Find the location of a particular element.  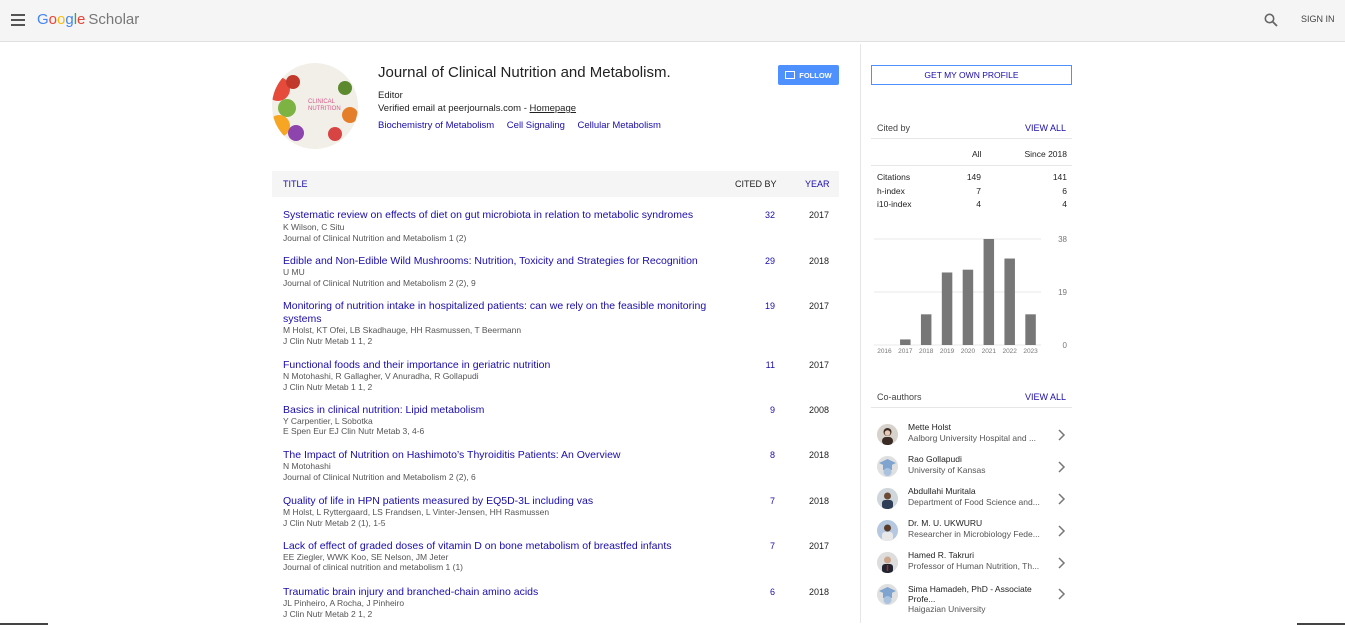

cited-by-header: CITED BY is located at coordinates (756, 184).